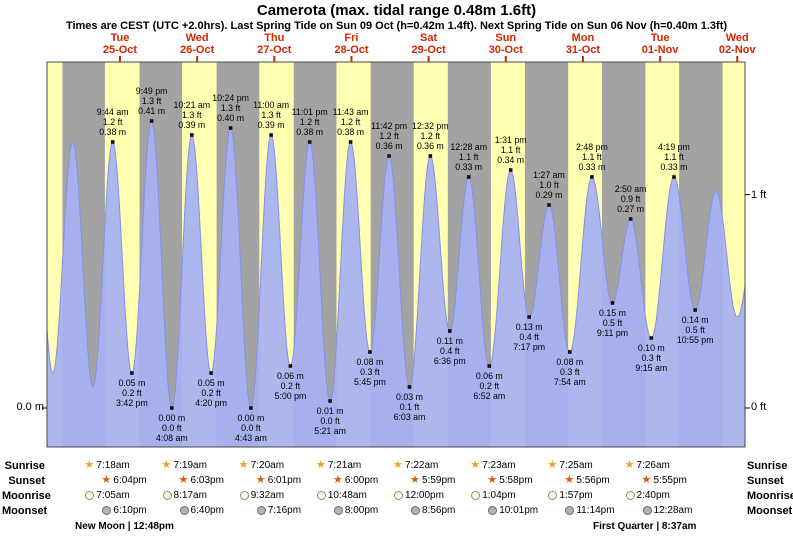 Image resolution: width=793 pixels, height=539 pixels. Describe the element at coordinates (274, 44) in the screenshot. I see `day-label: Thu 27-Oct` at that location.